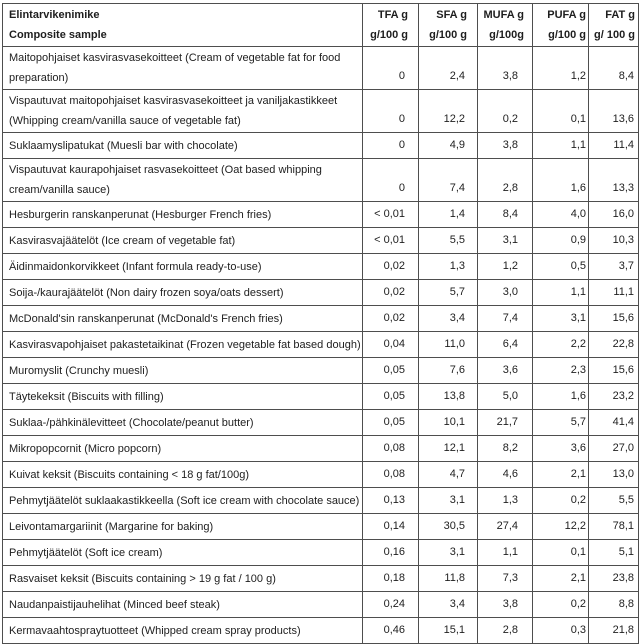  Describe the element at coordinates (505, 25) in the screenshot. I see `column-header-mufa: MUFA g g/100g` at that location.